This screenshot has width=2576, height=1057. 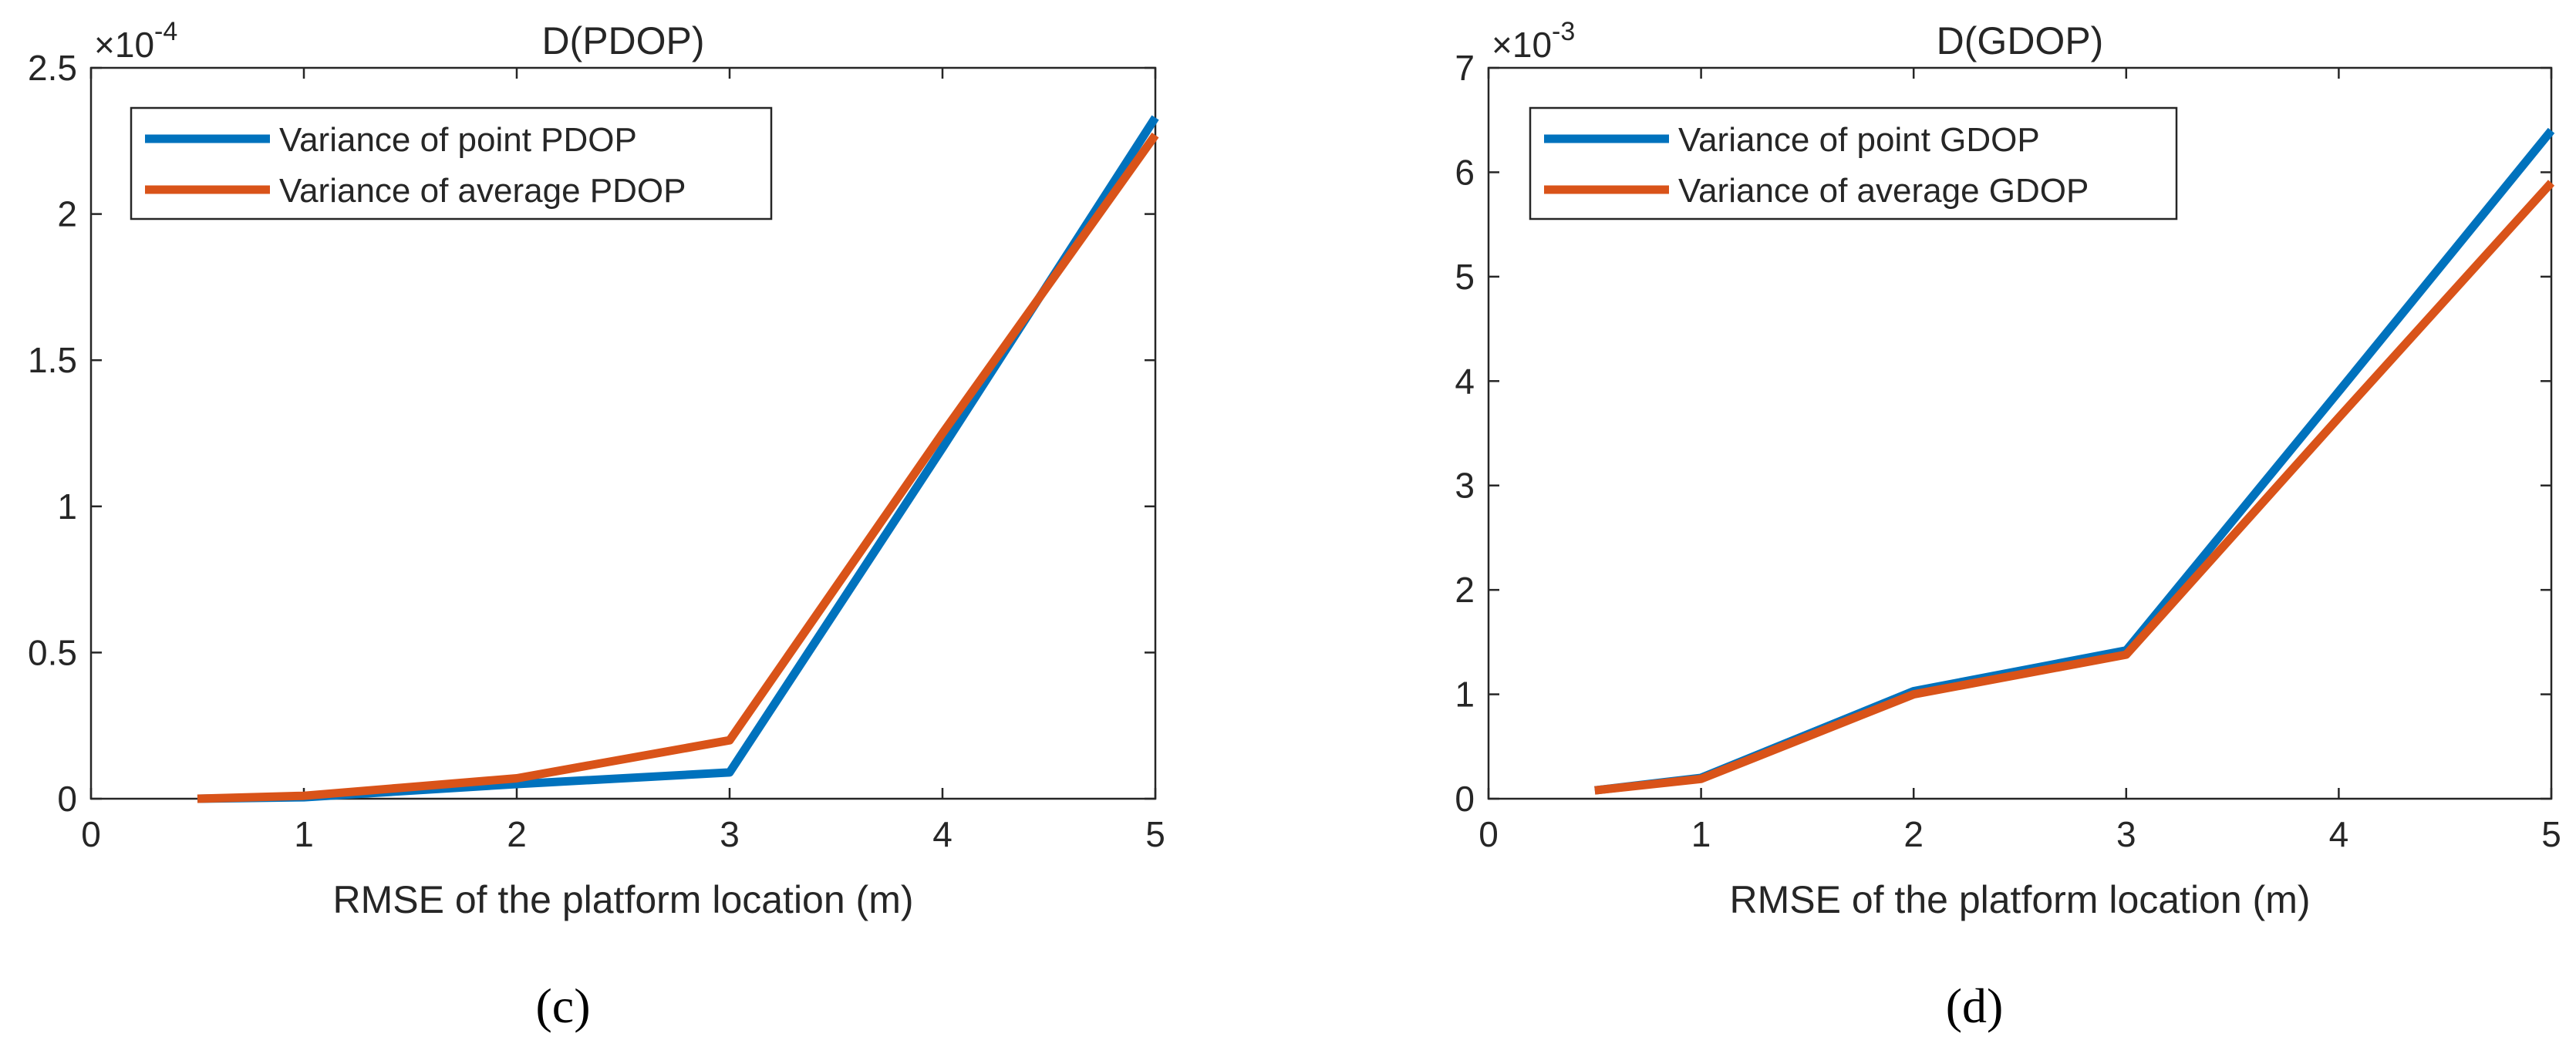 I want to click on y-tick-label: 5, so click(x=1465, y=277).